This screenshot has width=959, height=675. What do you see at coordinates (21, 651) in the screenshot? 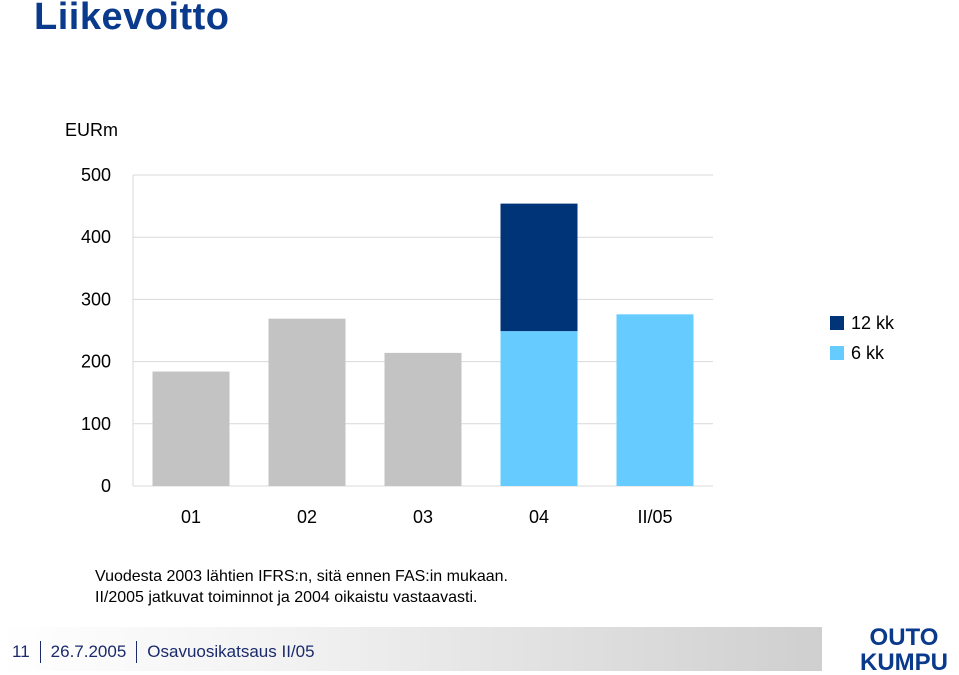
I see `page-number: 11` at bounding box center [21, 651].